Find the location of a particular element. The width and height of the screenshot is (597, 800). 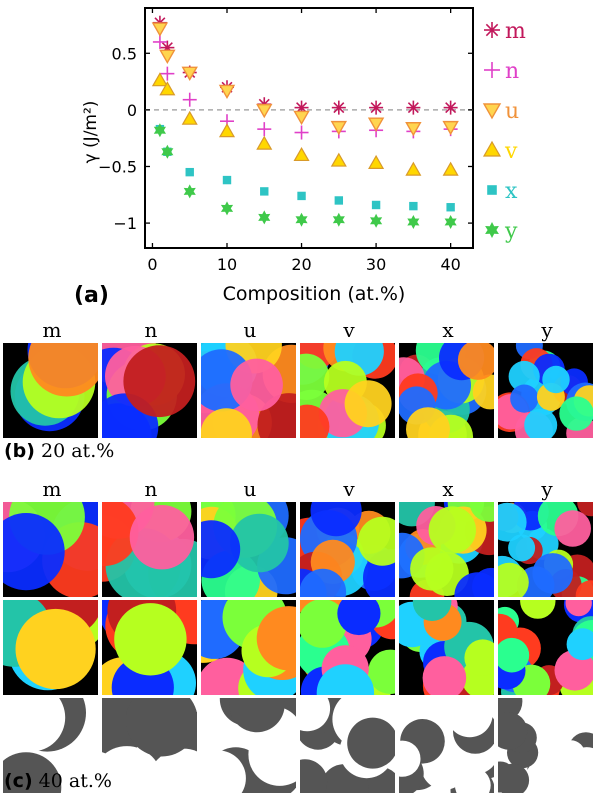

caption-b-text: 20 at.% is located at coordinates (74, 451).